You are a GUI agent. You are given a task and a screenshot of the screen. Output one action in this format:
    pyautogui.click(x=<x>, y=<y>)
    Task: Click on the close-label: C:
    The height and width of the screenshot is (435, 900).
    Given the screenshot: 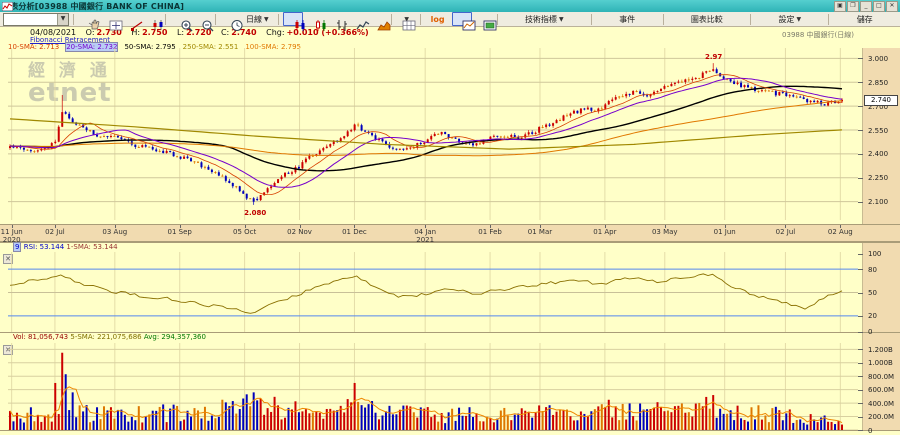 What is the action you would take?
    pyautogui.click(x=225, y=32)
    